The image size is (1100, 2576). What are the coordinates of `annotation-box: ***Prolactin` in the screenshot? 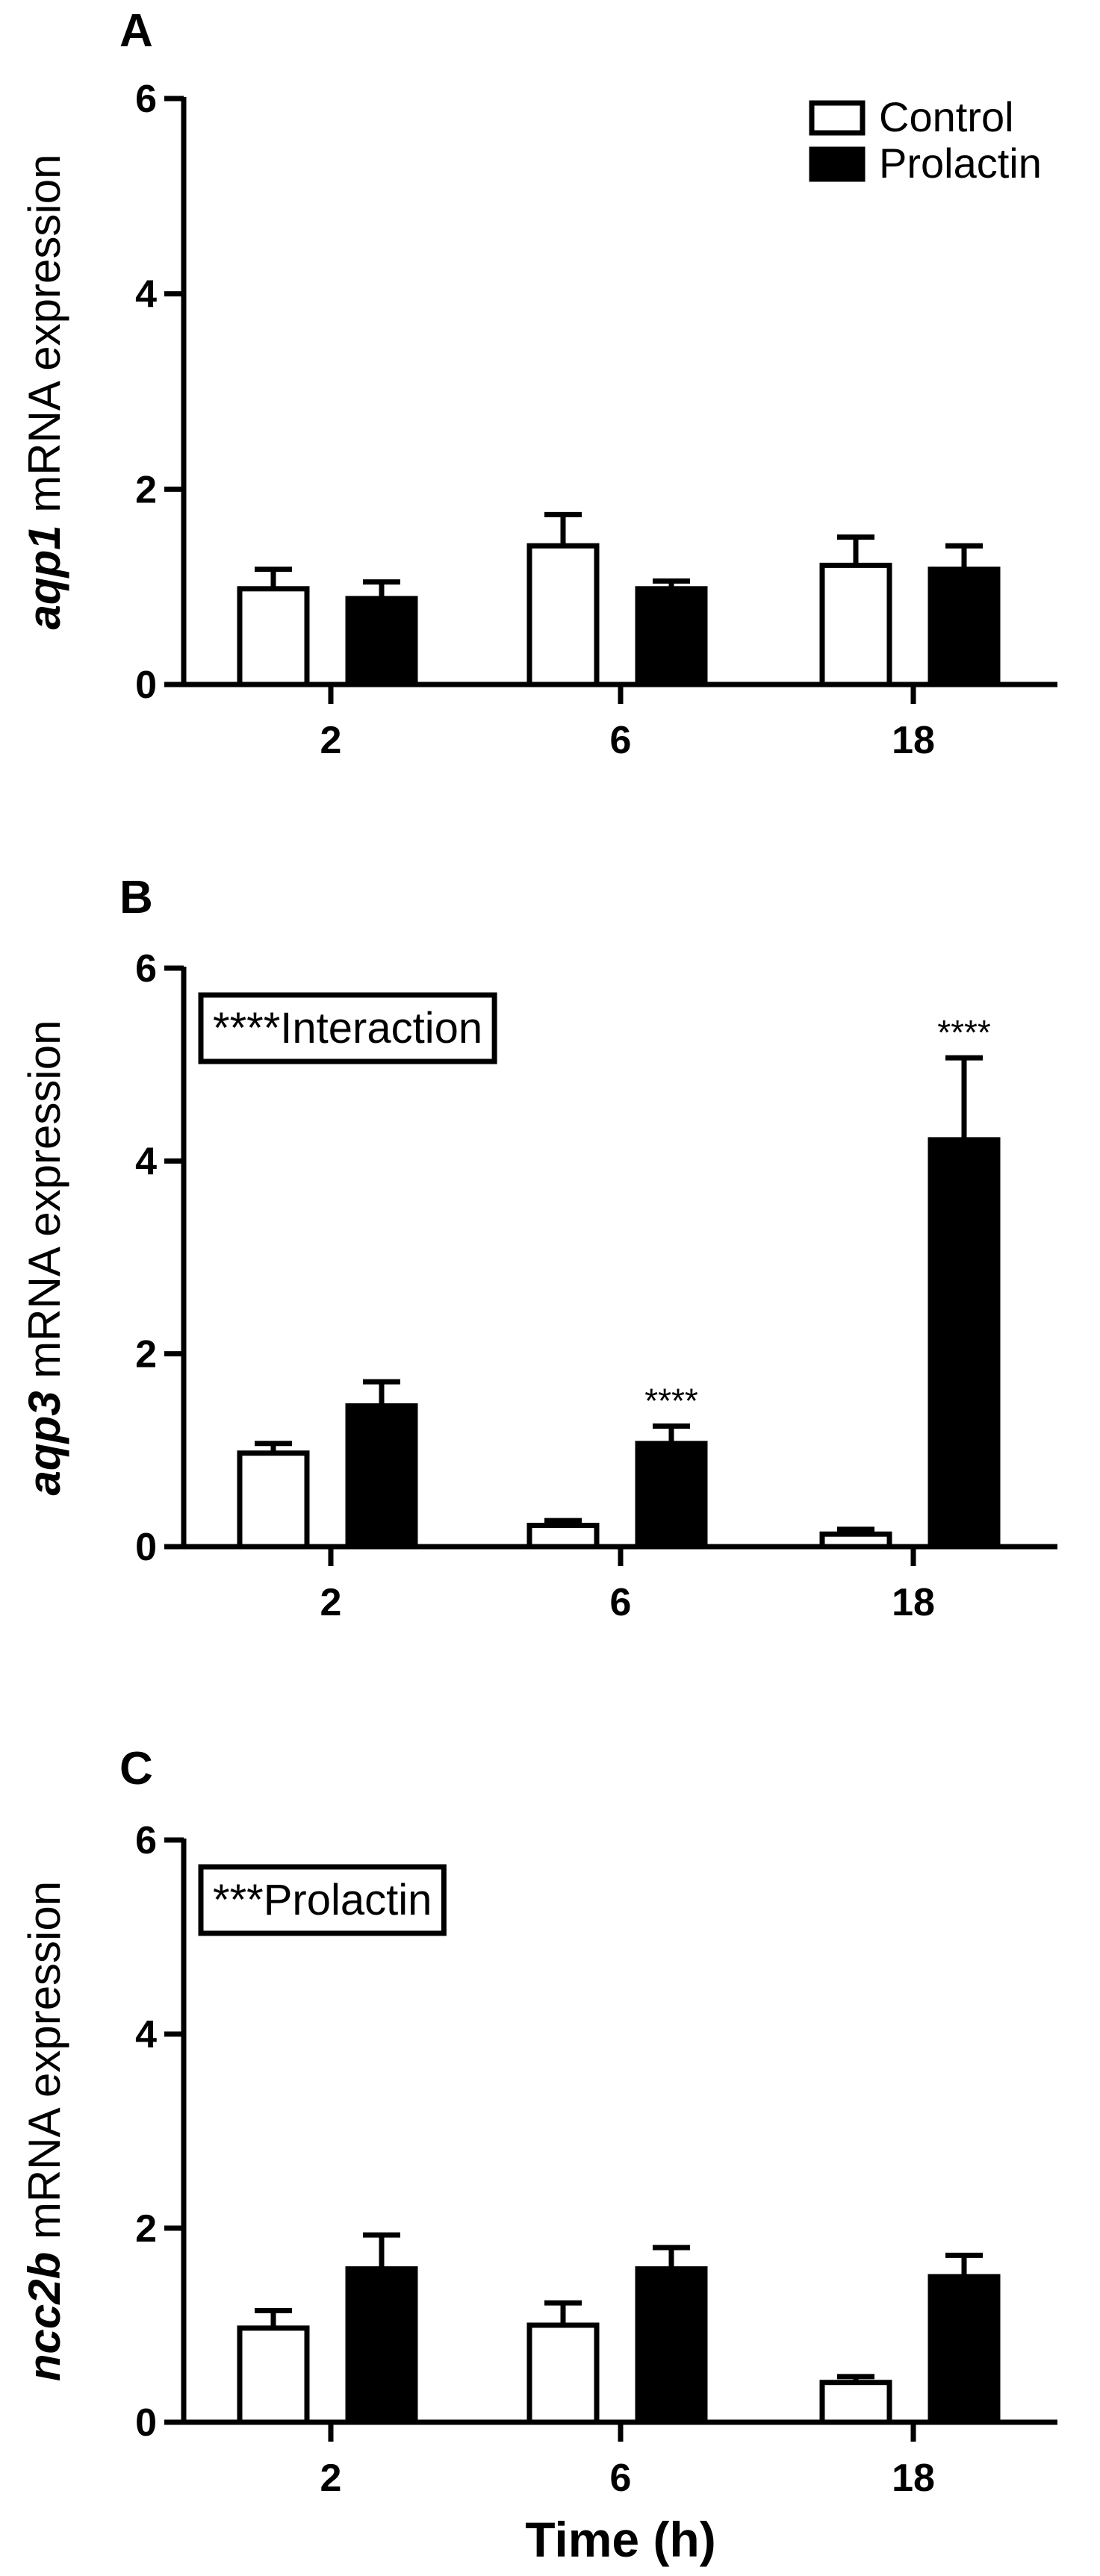 It's located at (323, 1900).